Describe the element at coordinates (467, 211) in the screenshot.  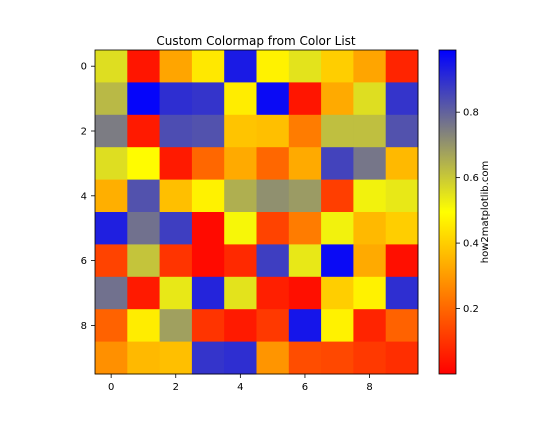
I see `colorbar-axis: 0.2 0.4 0.6 0.8` at that location.